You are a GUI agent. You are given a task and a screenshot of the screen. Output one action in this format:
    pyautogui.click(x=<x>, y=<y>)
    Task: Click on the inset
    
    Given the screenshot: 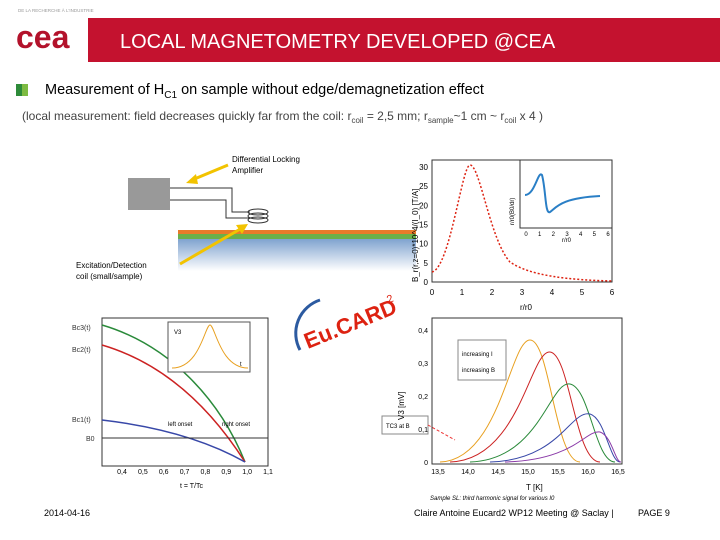 What is the action you would take?
    pyautogui.click(x=209, y=347)
    